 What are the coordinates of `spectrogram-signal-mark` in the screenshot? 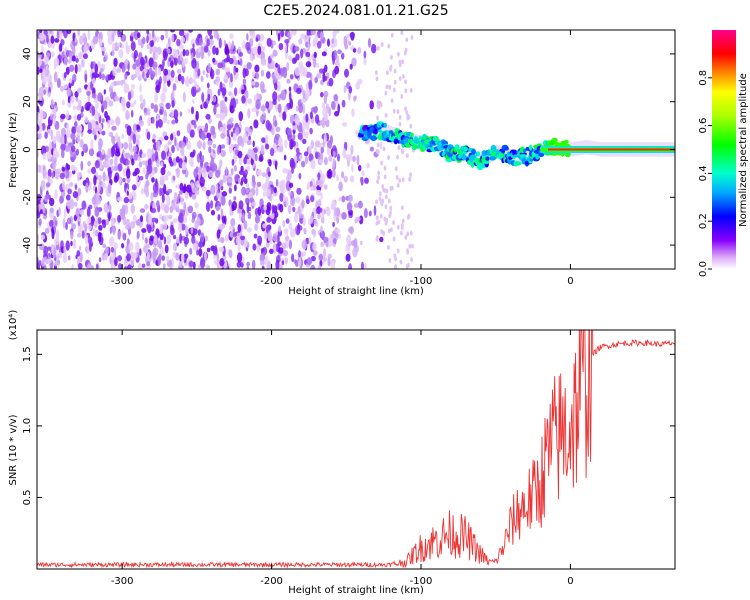 It's located at (492, 158).